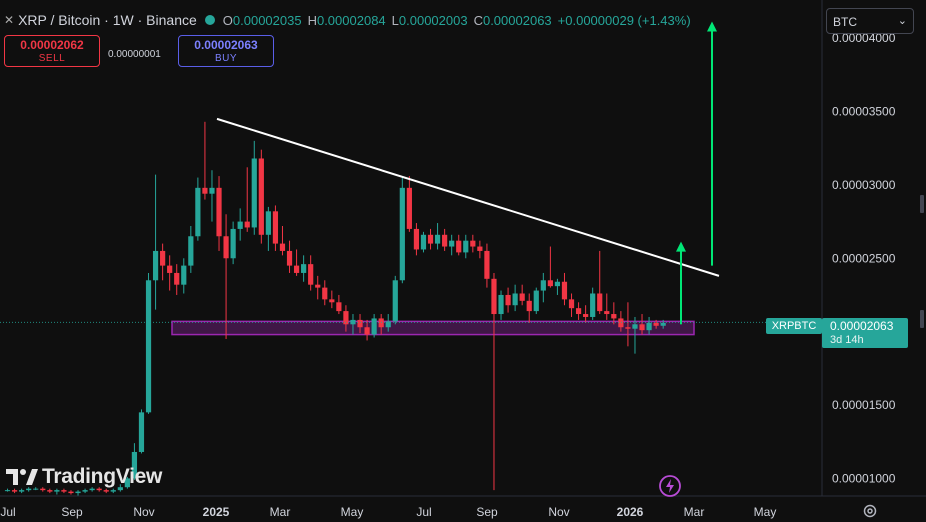 Image resolution: width=926 pixels, height=522 pixels. Describe the element at coordinates (226, 51) in the screenshot. I see `buy-button: 0.00002063 BUY` at that location.